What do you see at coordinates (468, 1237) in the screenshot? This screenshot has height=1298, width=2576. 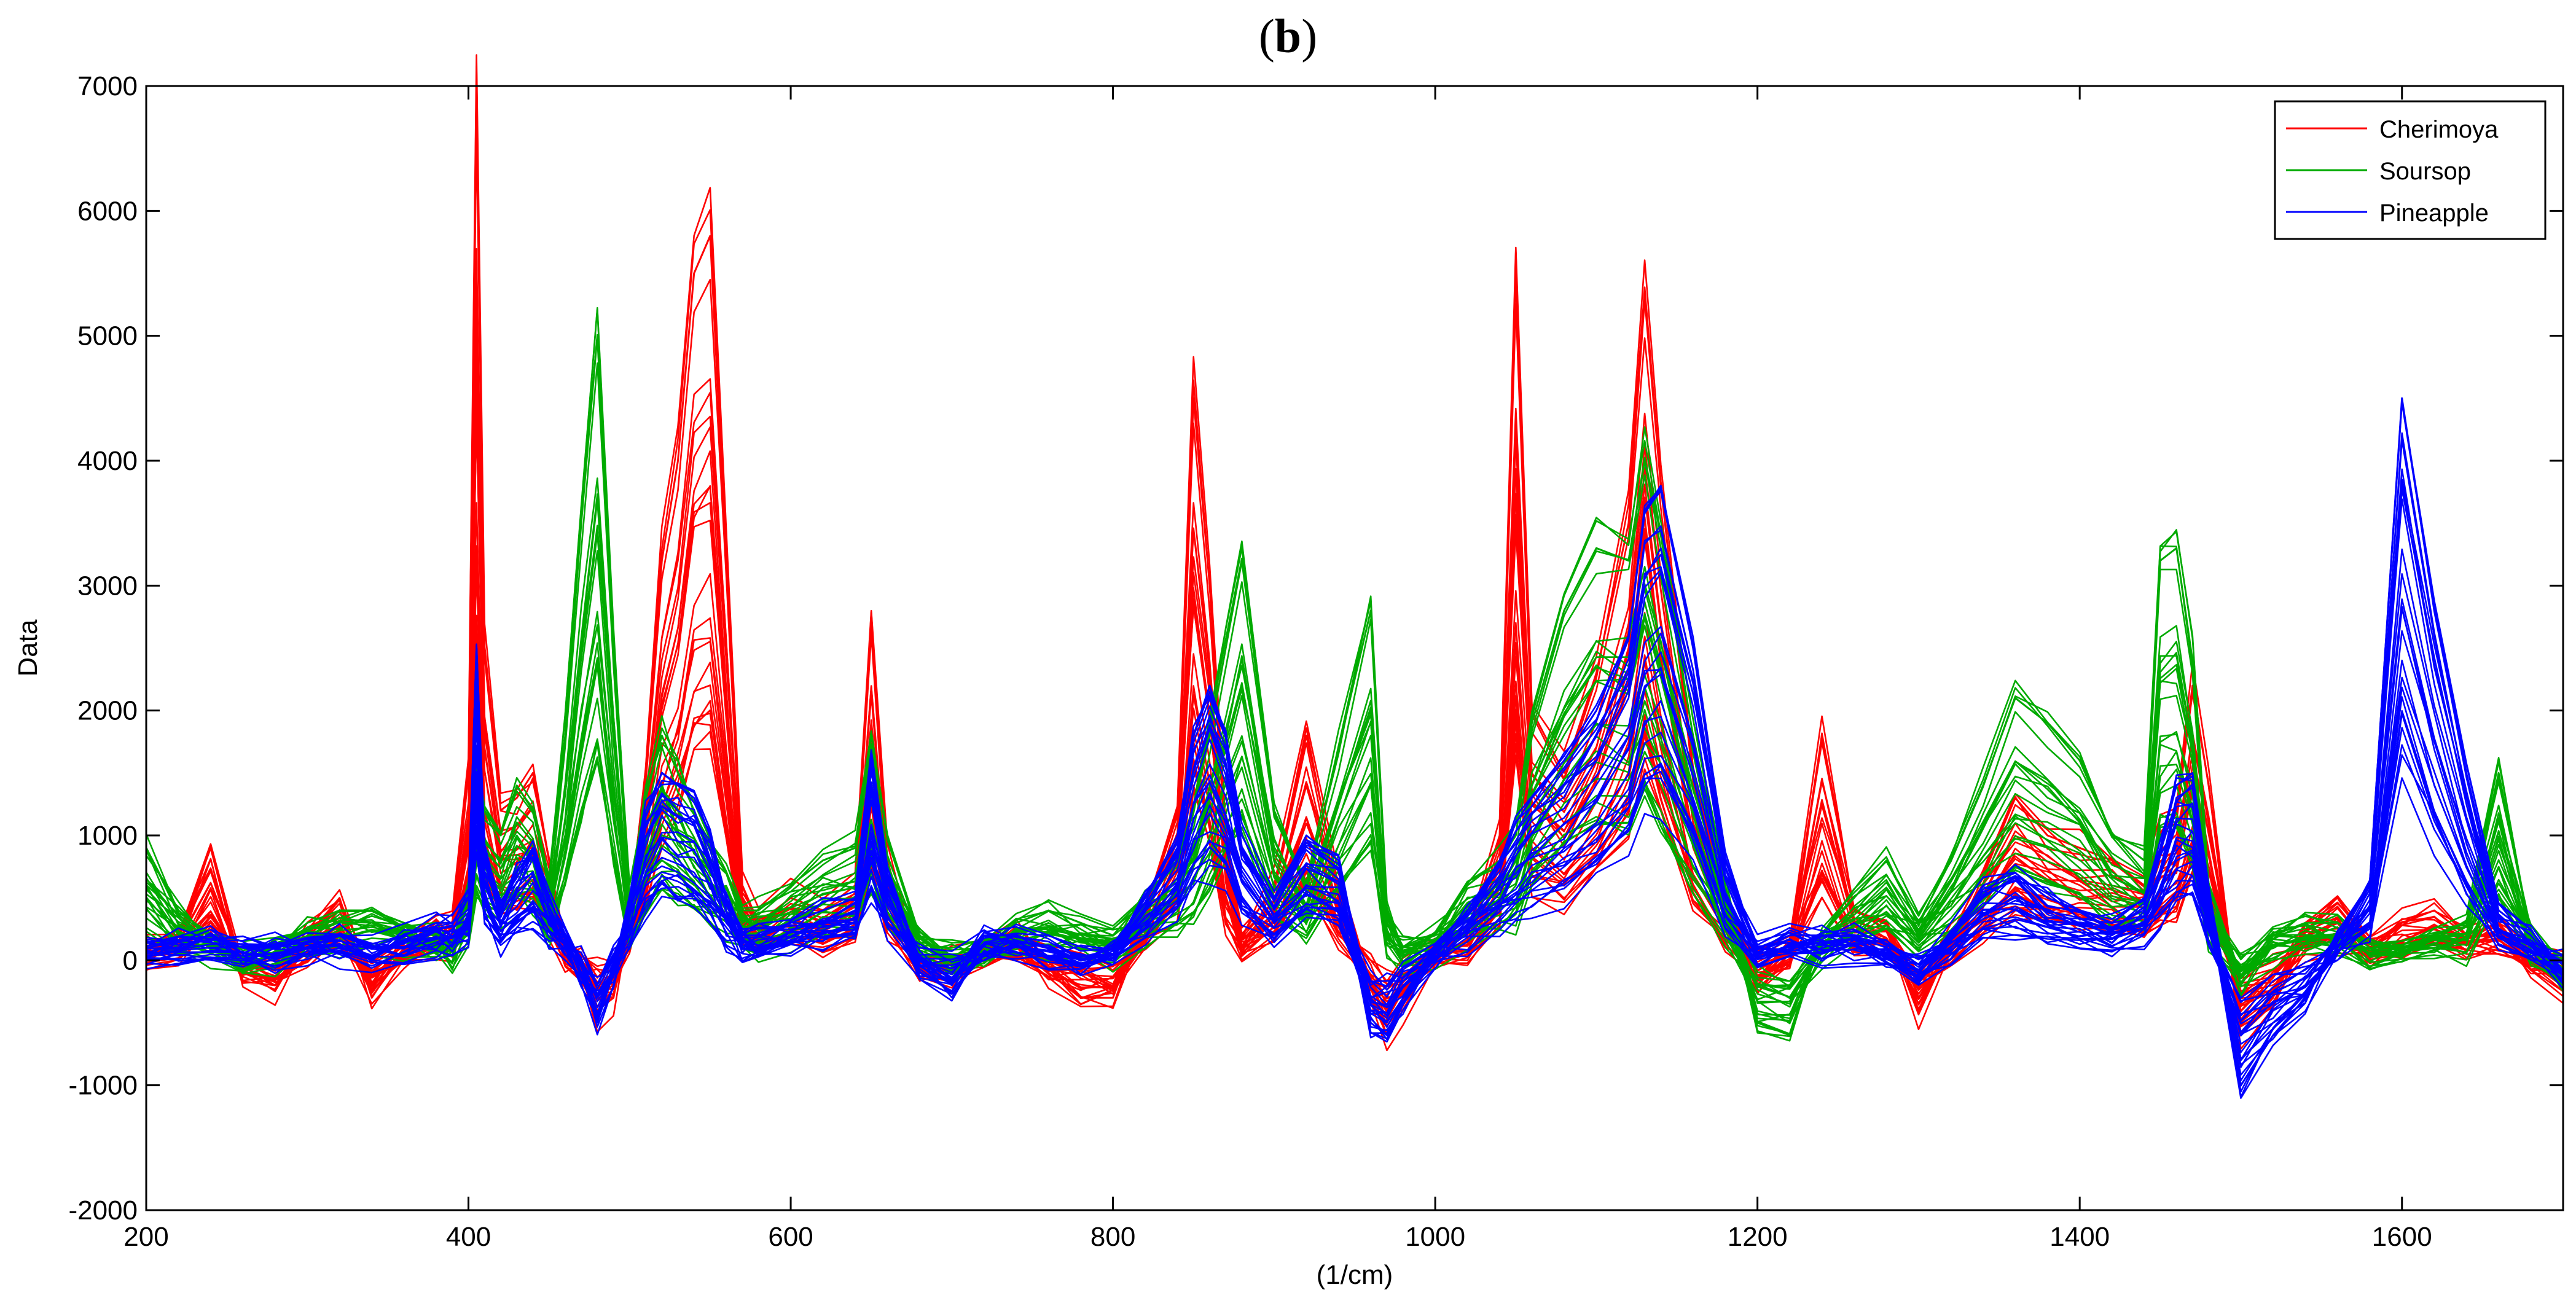 I see `x-tick-label: 400` at bounding box center [468, 1237].